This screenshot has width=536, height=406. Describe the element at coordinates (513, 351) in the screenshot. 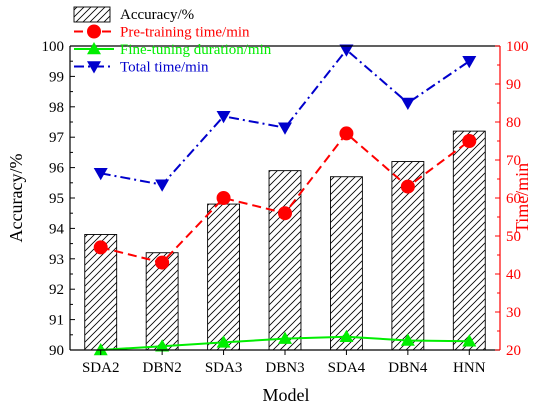

I see `y-tick-label-right: 20` at that location.